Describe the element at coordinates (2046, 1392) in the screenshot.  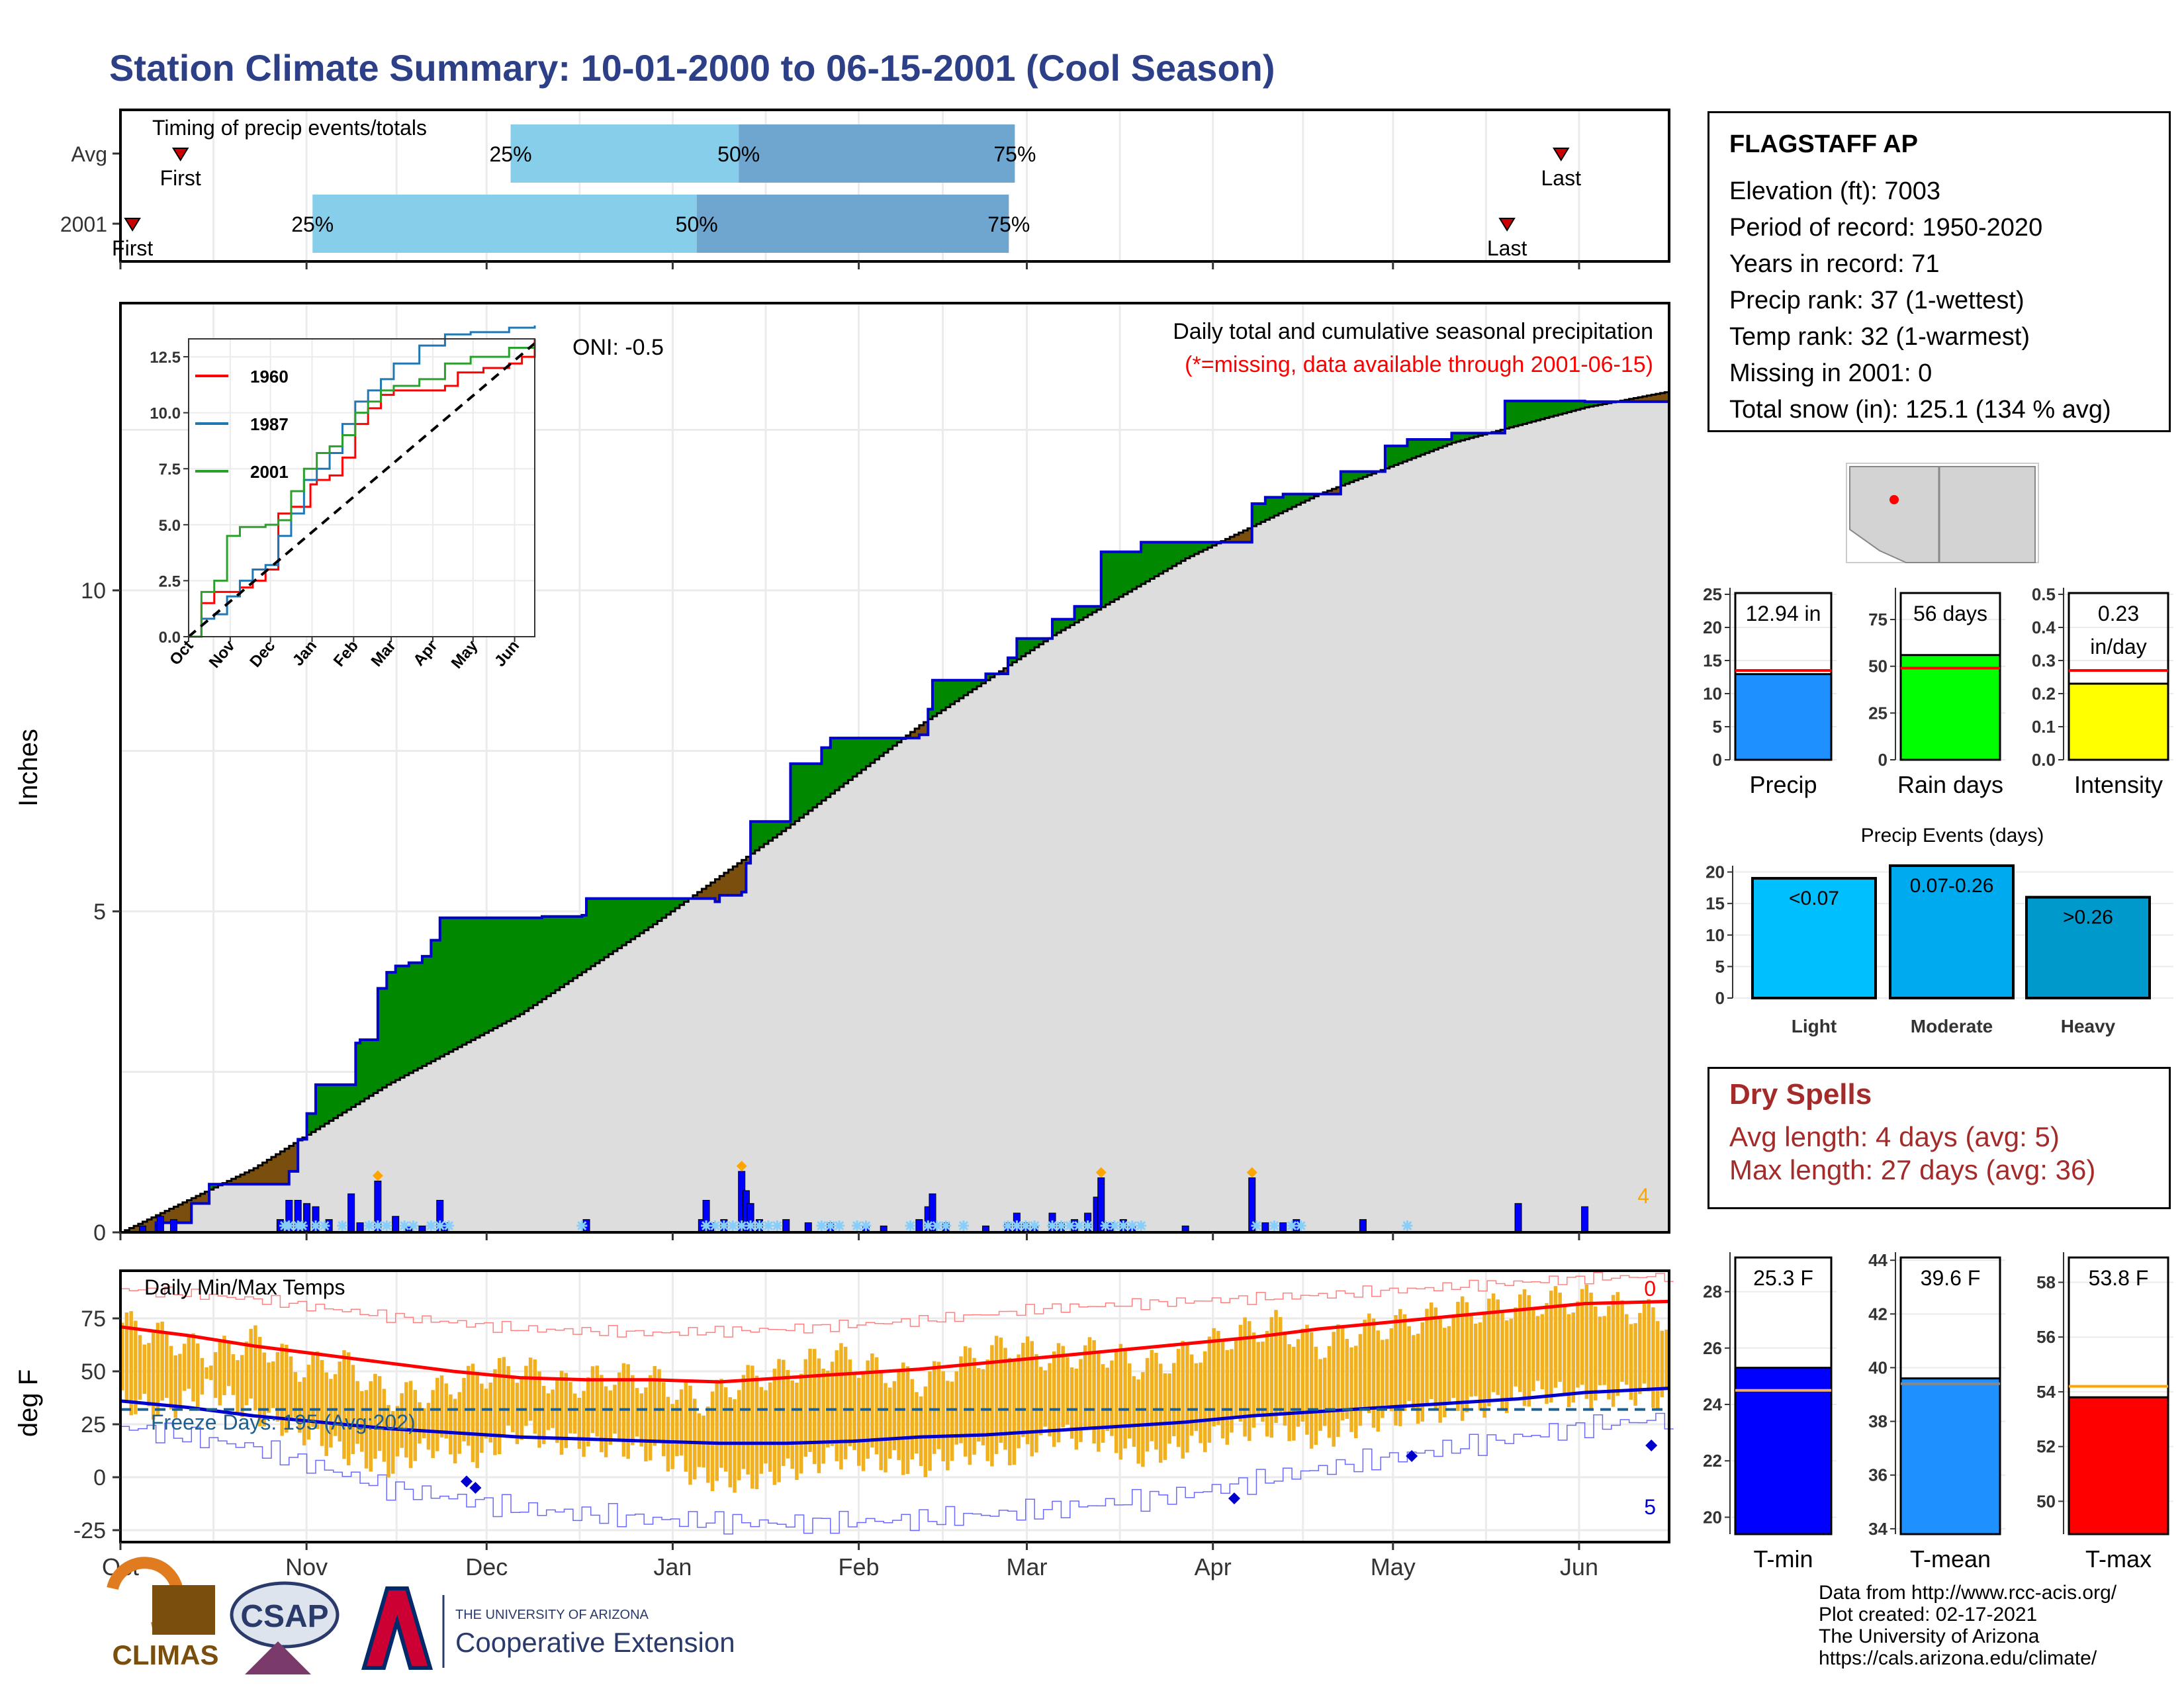
I see `mini-ytick-label: 54` at that location.